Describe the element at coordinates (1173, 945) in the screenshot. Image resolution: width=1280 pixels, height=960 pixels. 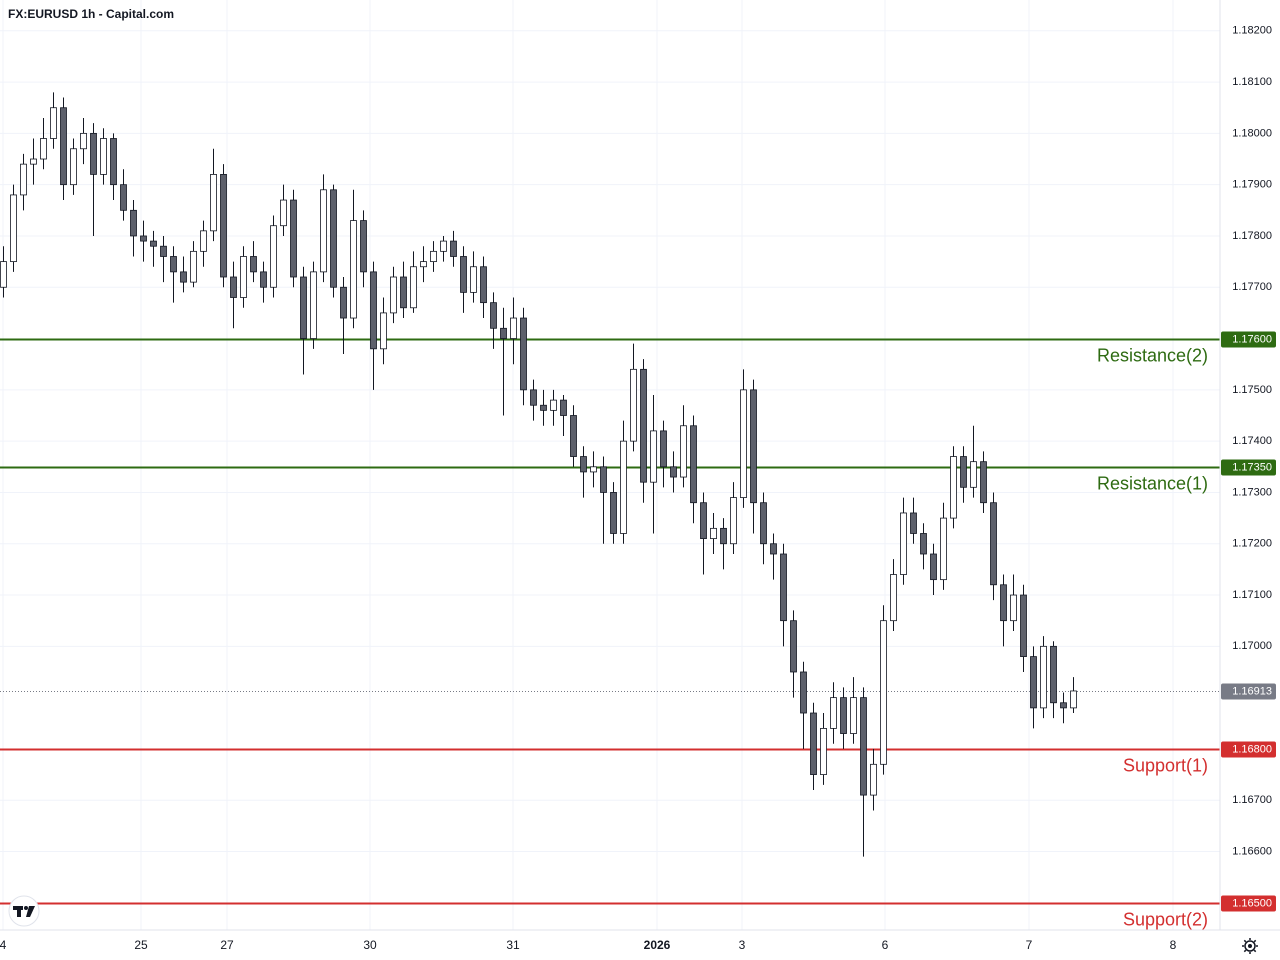
I see `x-tick-label: 8` at that location.